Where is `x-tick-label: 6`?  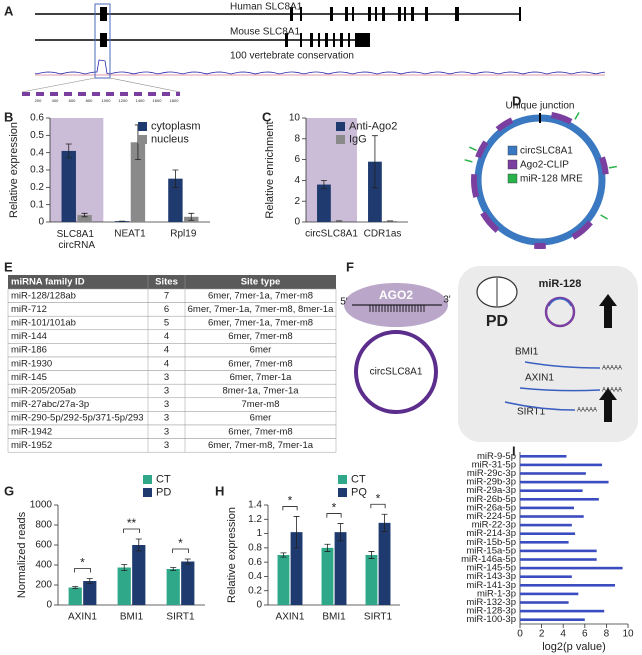 x-tick-label: 6 is located at coordinates (585, 634).